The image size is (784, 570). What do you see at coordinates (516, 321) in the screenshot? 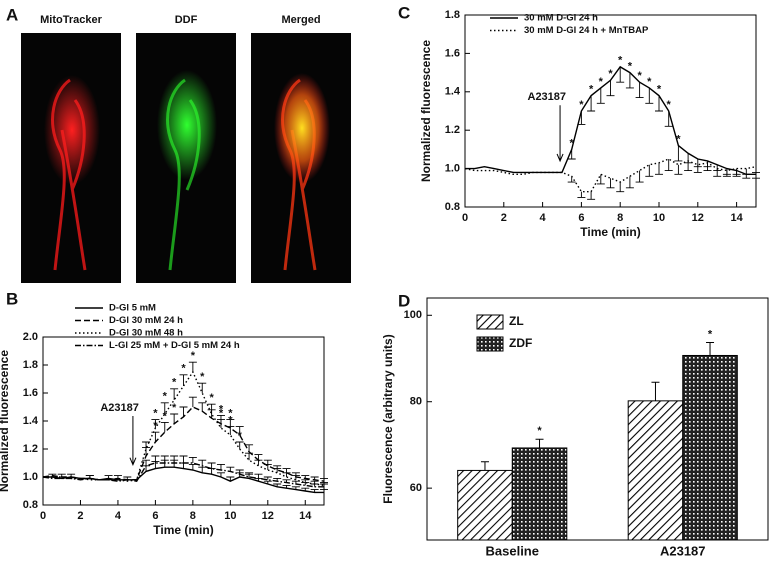
I see `legend-label: ZL` at bounding box center [516, 321].